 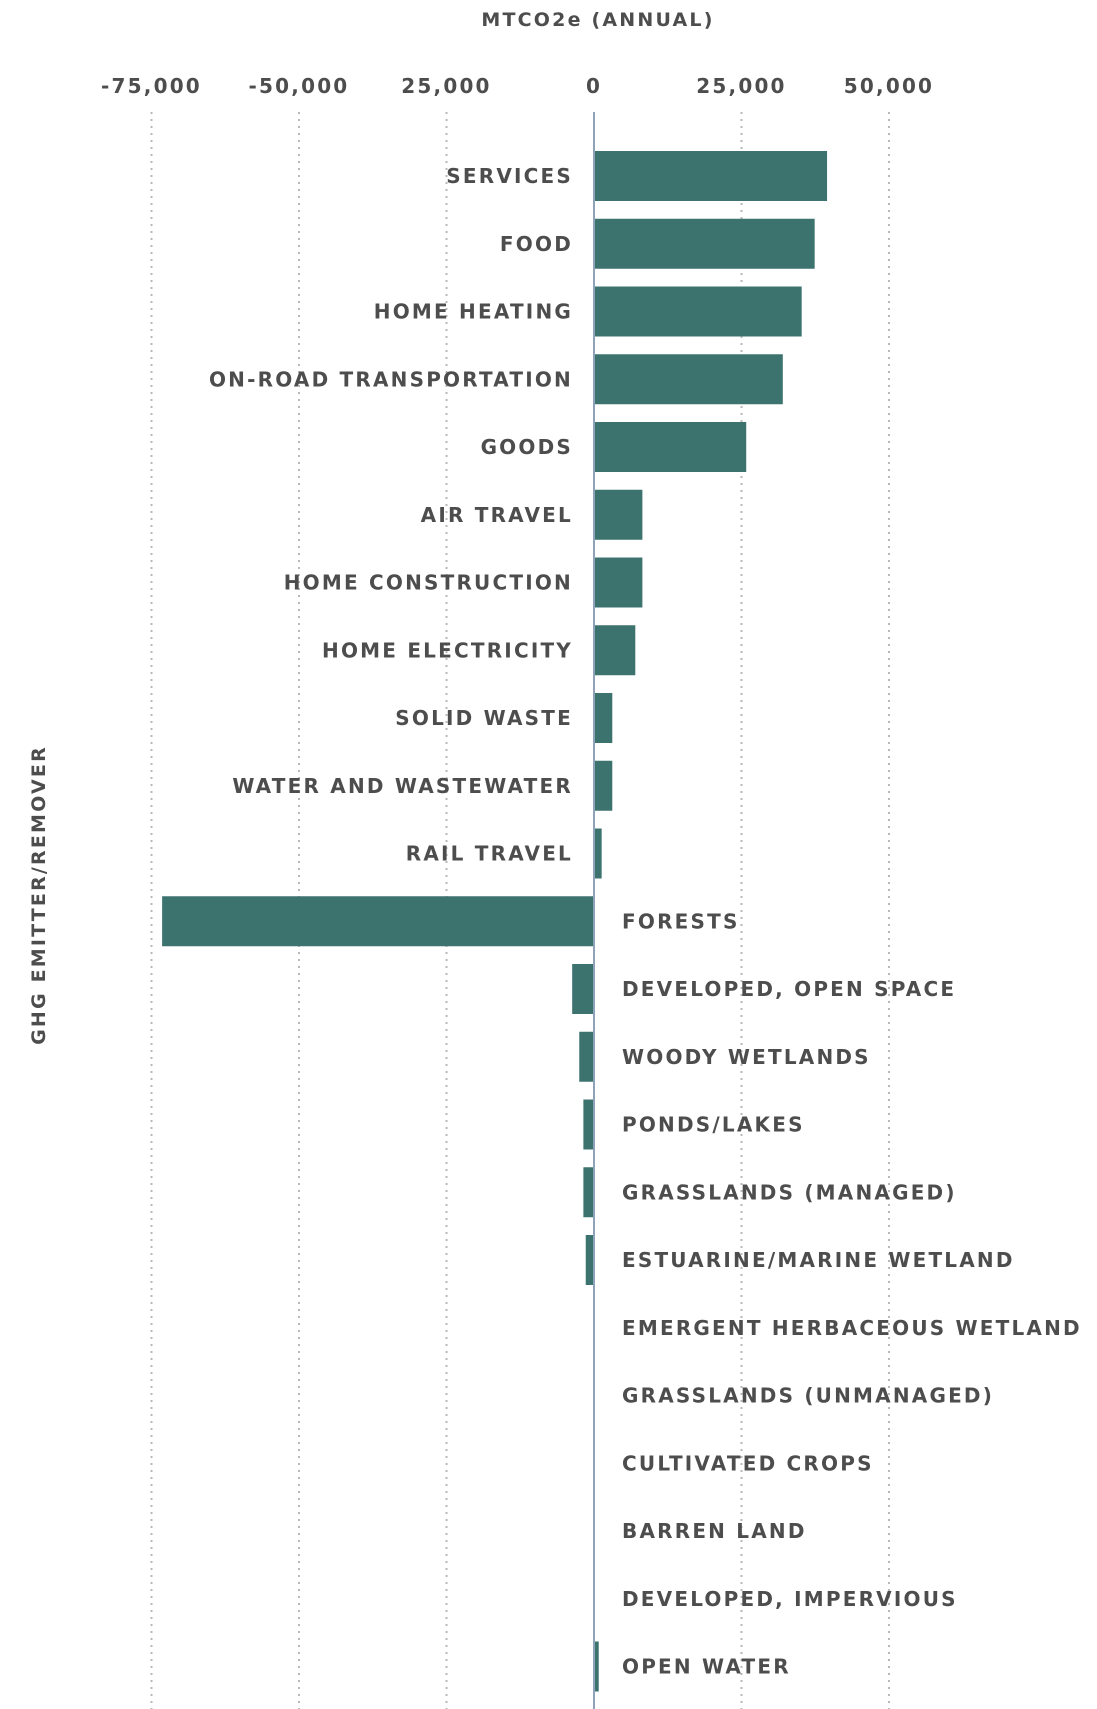 What do you see at coordinates (597, 20) in the screenshot?
I see `x-axis-title: MTCO2e (ANNUAL)` at bounding box center [597, 20].